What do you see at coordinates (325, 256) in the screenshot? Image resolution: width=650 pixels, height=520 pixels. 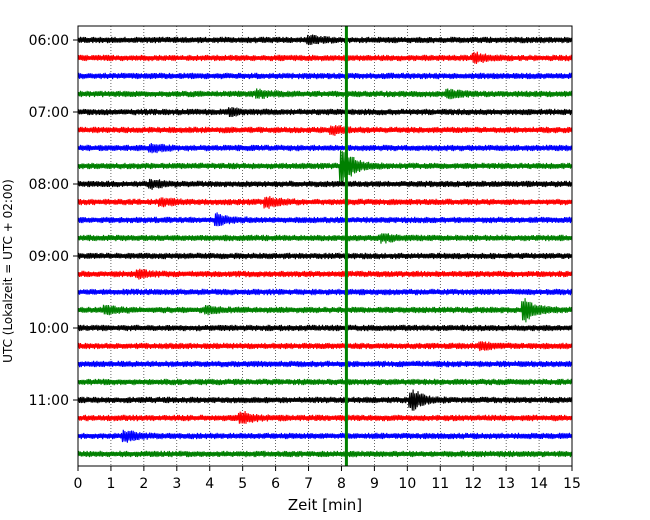 I see `trace-09:00` at bounding box center [325, 256].